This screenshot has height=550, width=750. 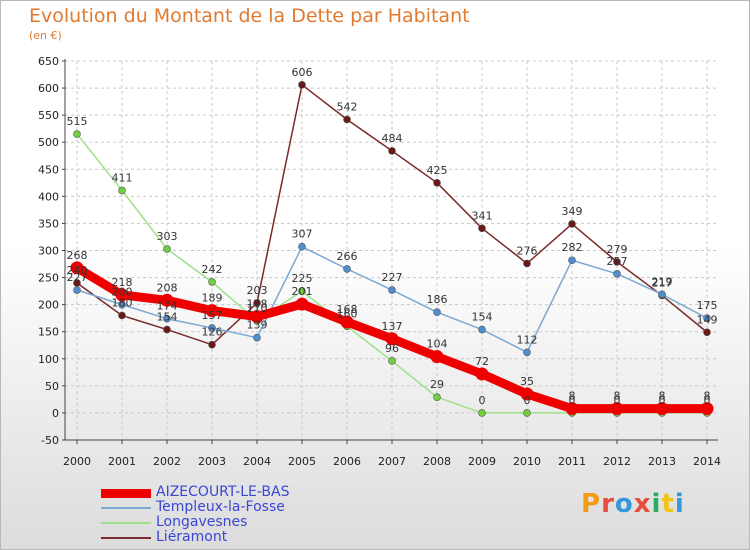 What do you see at coordinates (347, 256) in the screenshot?
I see `data-label: 266` at bounding box center [347, 256].